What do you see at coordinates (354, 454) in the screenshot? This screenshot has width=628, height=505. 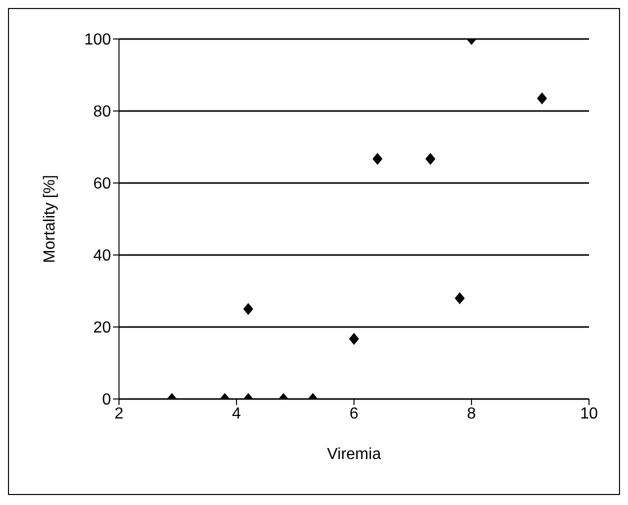 I see `x-axis-title: Viremia` at bounding box center [354, 454].